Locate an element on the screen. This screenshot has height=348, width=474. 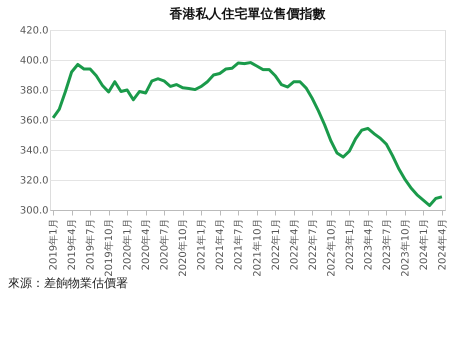
x-tick-label: 2019年7月 is located at coordinates (90, 244).